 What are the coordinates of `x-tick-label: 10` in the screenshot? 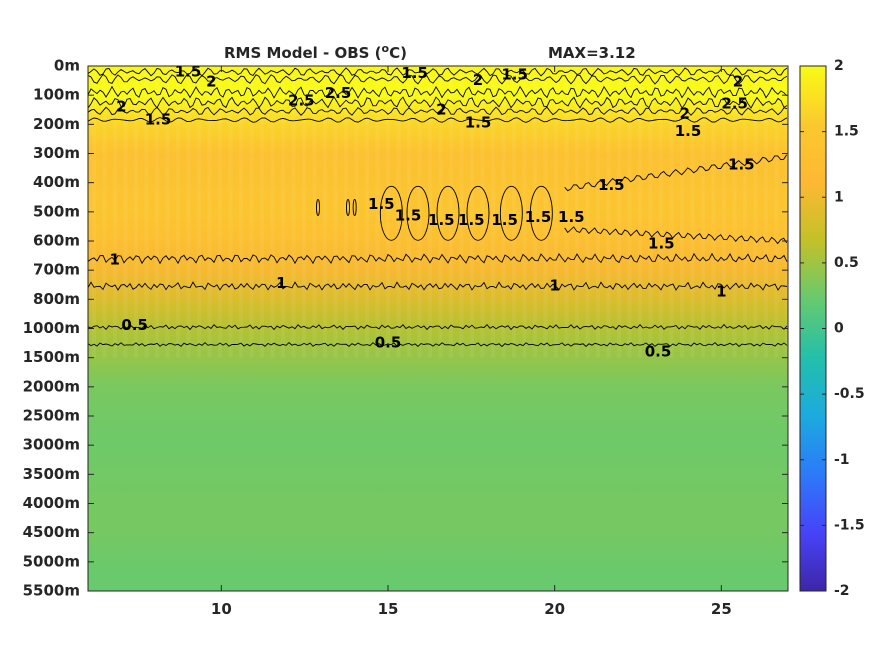 It's located at (221, 609).